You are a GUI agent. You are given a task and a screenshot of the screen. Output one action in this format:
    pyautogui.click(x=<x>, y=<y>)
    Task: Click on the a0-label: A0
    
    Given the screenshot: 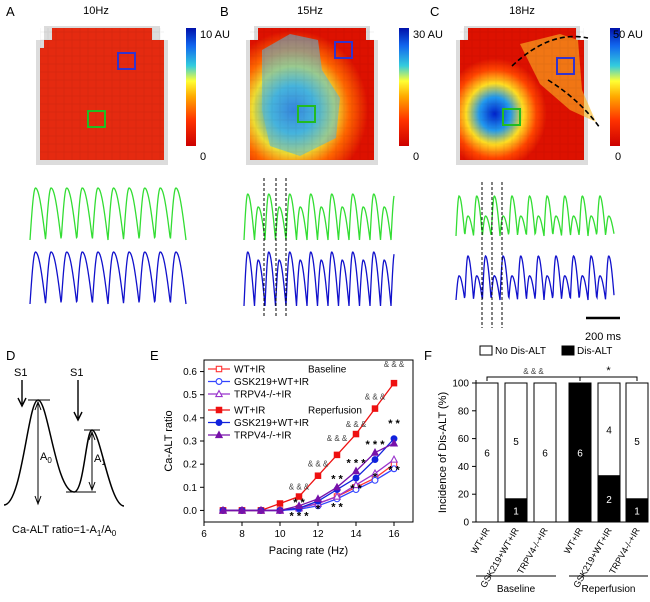 What is the action you would take?
    pyautogui.click(x=46, y=458)
    